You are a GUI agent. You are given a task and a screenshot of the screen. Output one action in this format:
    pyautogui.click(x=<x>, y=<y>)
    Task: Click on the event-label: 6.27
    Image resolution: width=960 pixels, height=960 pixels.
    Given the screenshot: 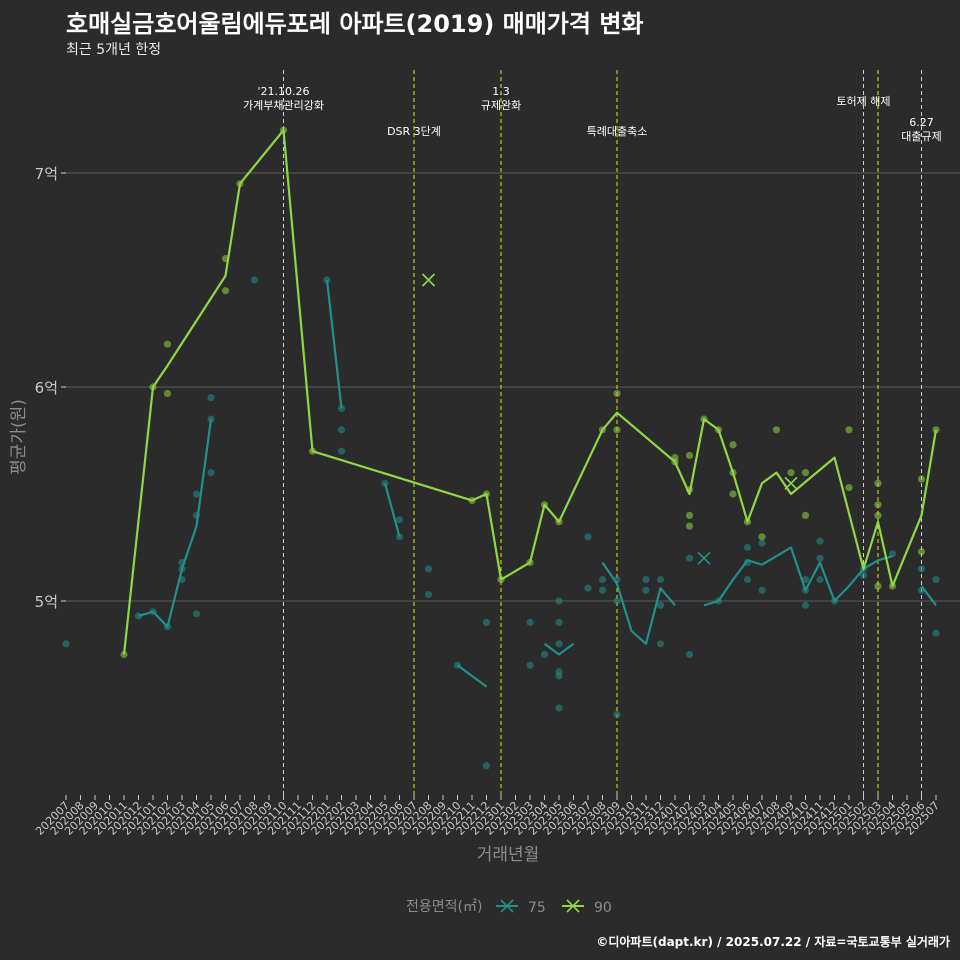 What is the action you would take?
    pyautogui.click(x=921, y=122)
    